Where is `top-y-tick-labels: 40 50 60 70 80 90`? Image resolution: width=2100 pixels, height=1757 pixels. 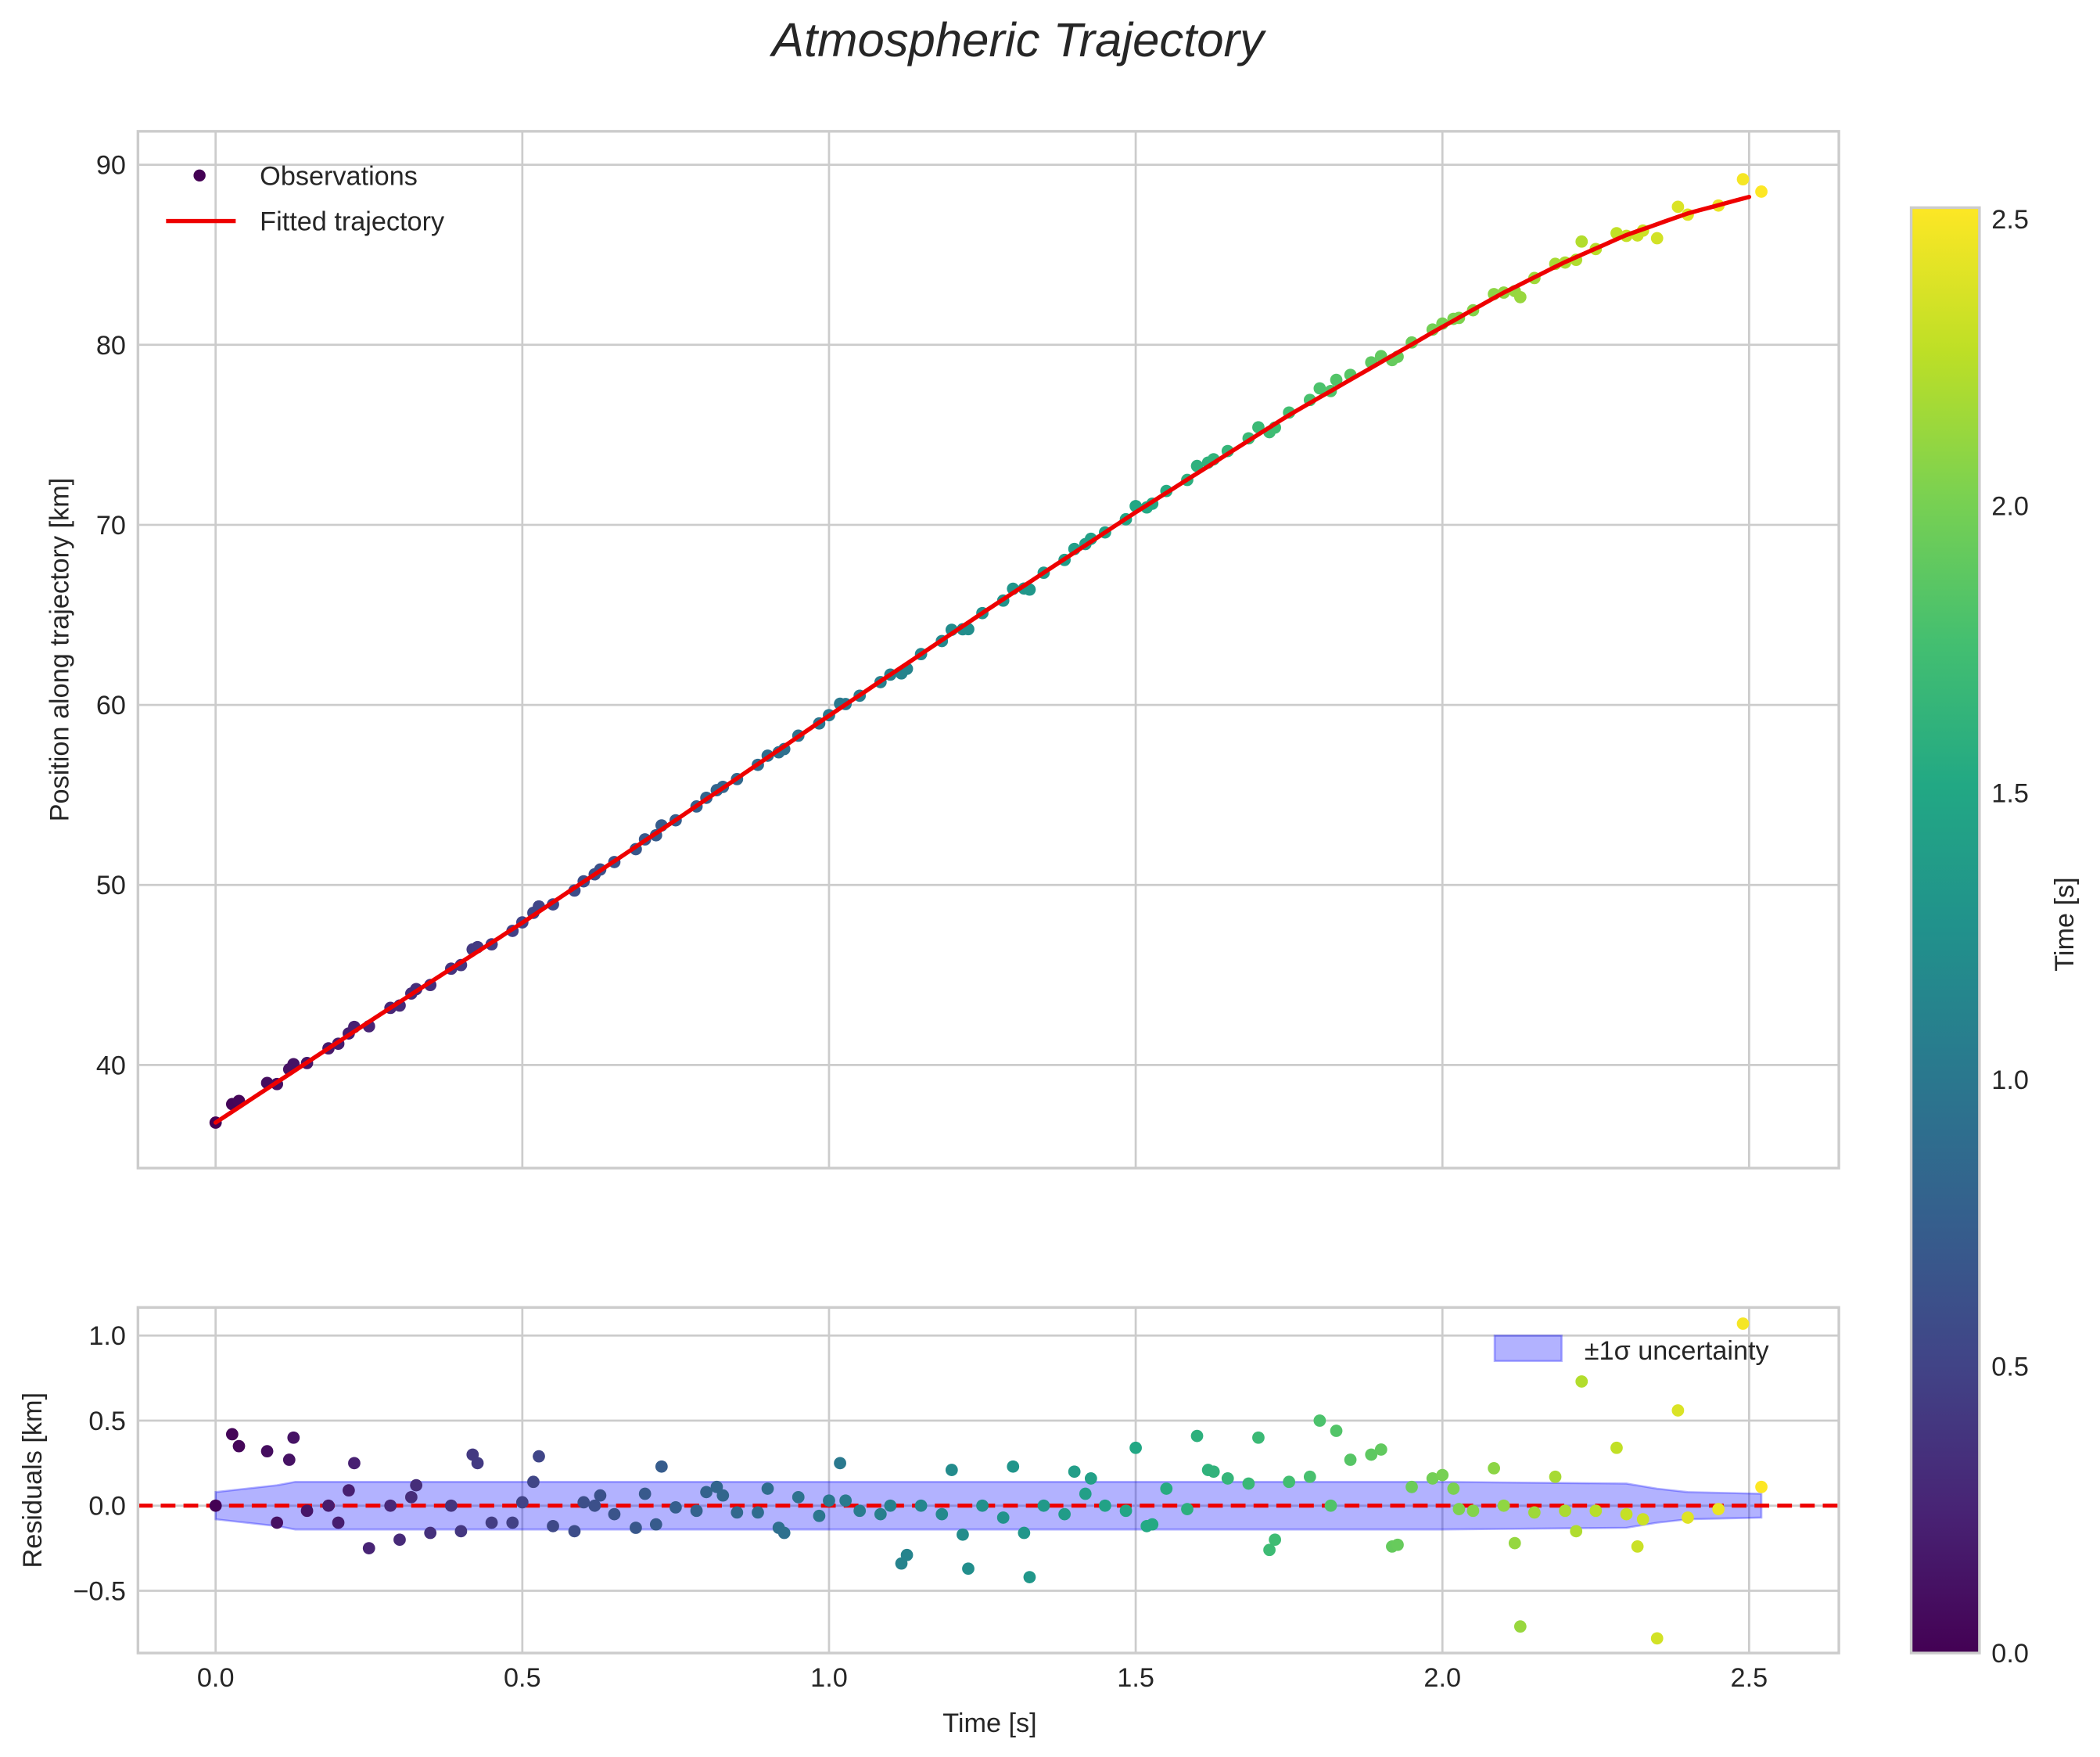 top-y-tick-labels: 40 50 60 70 80 90 is located at coordinates (111, 616).